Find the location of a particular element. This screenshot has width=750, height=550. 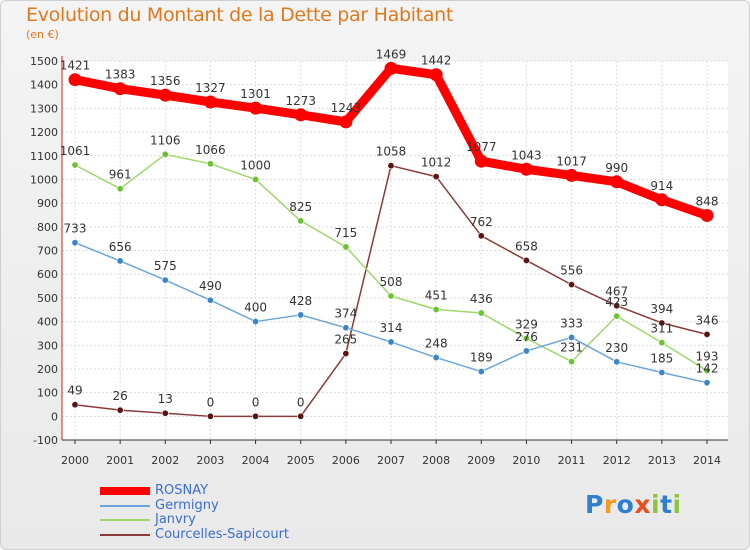

y-tick-label: -100 is located at coordinates (45, 440).